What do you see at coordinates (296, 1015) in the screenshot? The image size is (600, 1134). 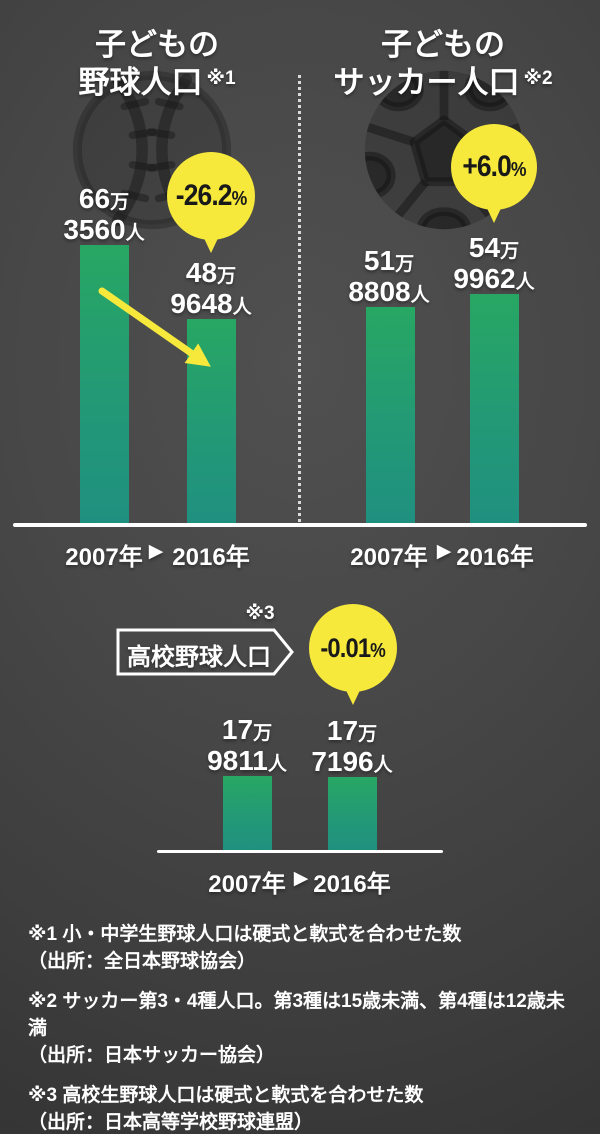 I see `footnote-text: ※2 サッカー第3・4種人口。第3種は15歳未満、第4種は12歳未満` at bounding box center [296, 1015].